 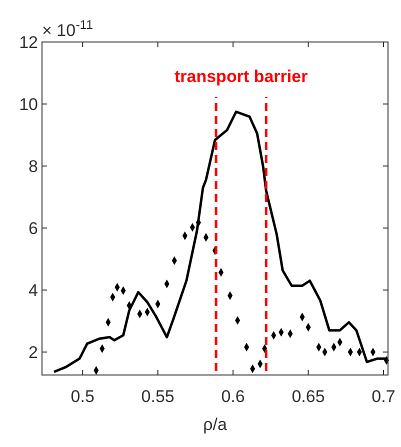 I want to click on y-tick-label: 10, so click(x=28, y=104).